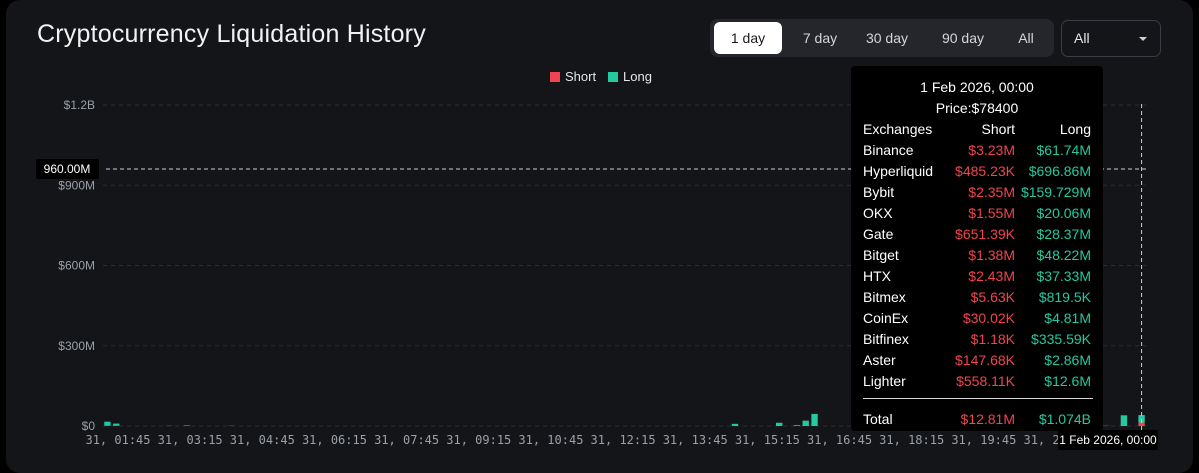 This screenshot has height=473, width=1199. What do you see at coordinates (898, 129) in the screenshot?
I see `tooltip-name-value: Exchanges` at bounding box center [898, 129].